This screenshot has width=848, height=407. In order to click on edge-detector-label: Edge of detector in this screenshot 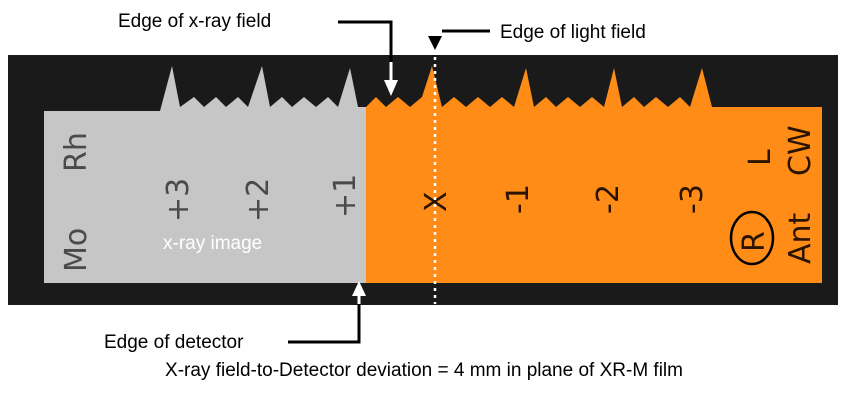, I will do `click(174, 342)`.